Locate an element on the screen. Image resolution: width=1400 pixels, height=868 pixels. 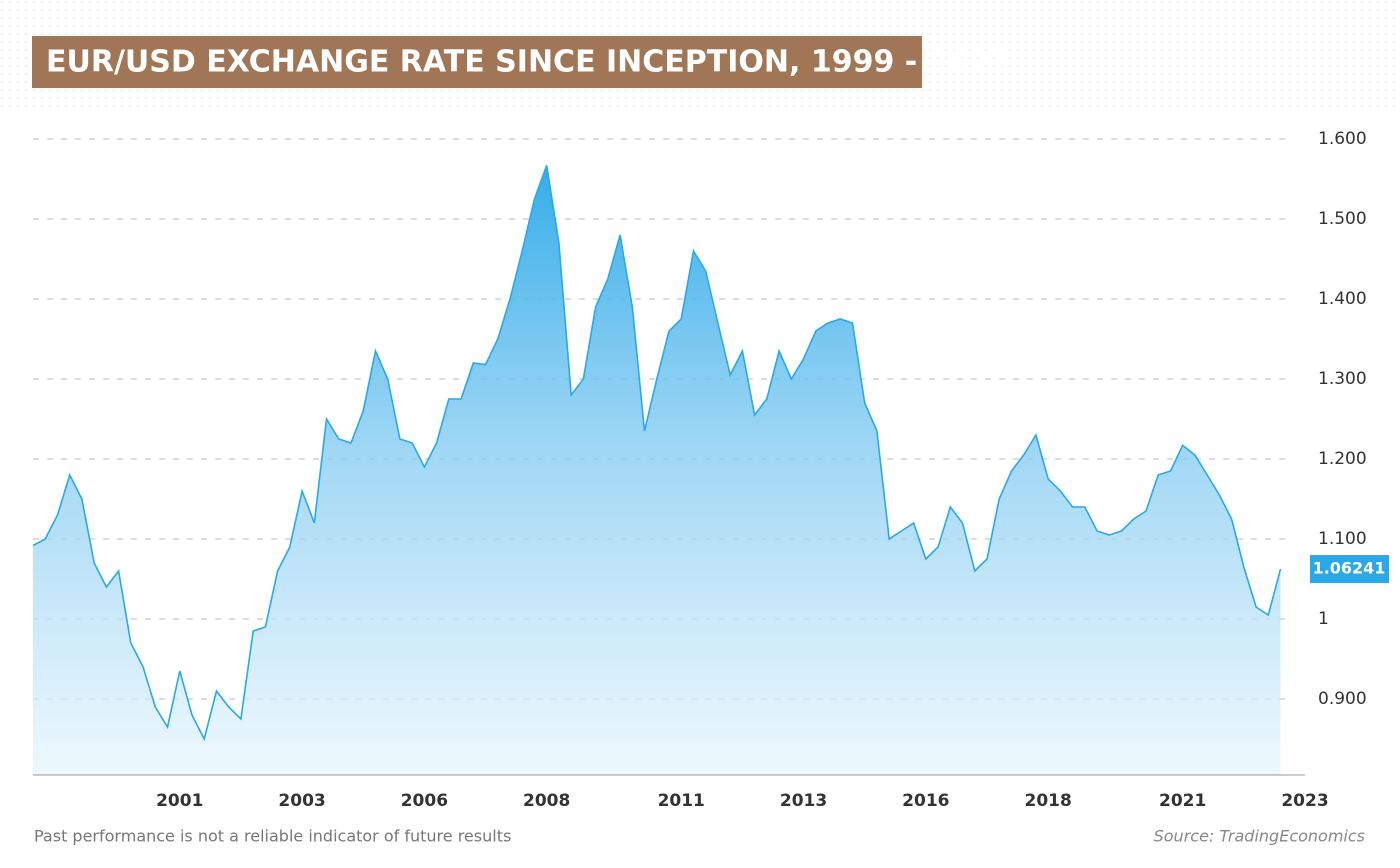
x-tick-label: 2021 is located at coordinates (1182, 801).